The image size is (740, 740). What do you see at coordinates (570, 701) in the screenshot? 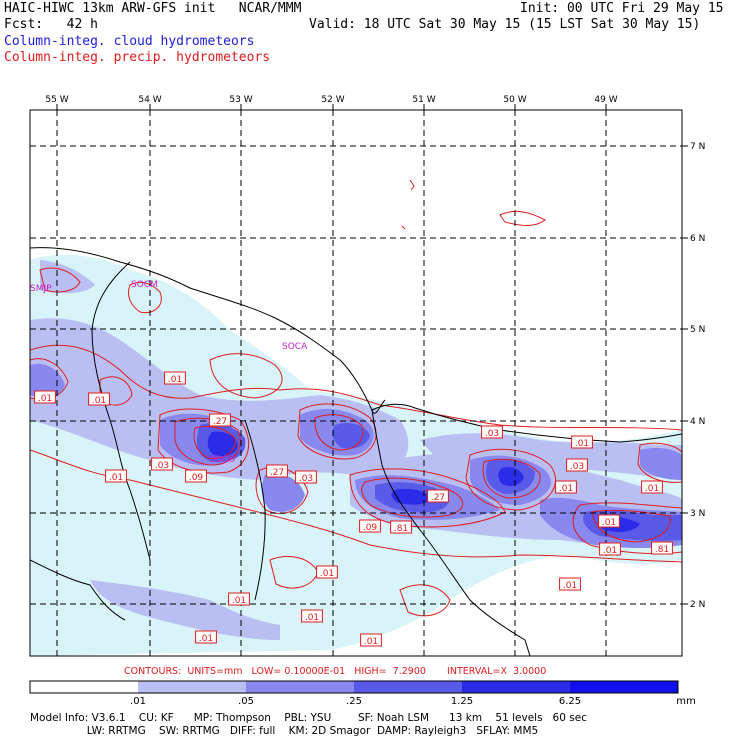
I see `colorbar-tick-label: 6.25` at bounding box center [570, 701].